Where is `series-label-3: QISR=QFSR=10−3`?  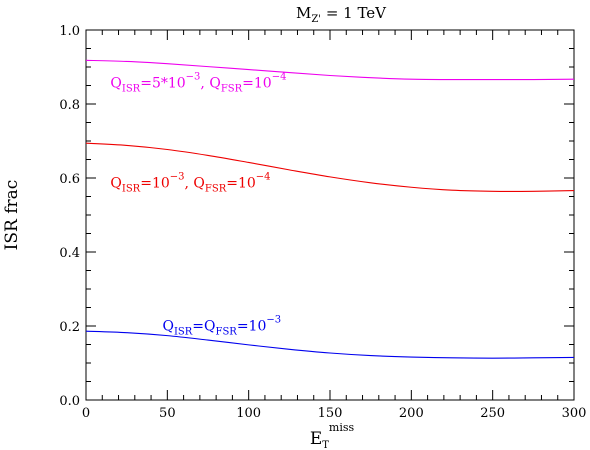
series-label-3: QISR=QFSR=10−3 is located at coordinates (221, 325).